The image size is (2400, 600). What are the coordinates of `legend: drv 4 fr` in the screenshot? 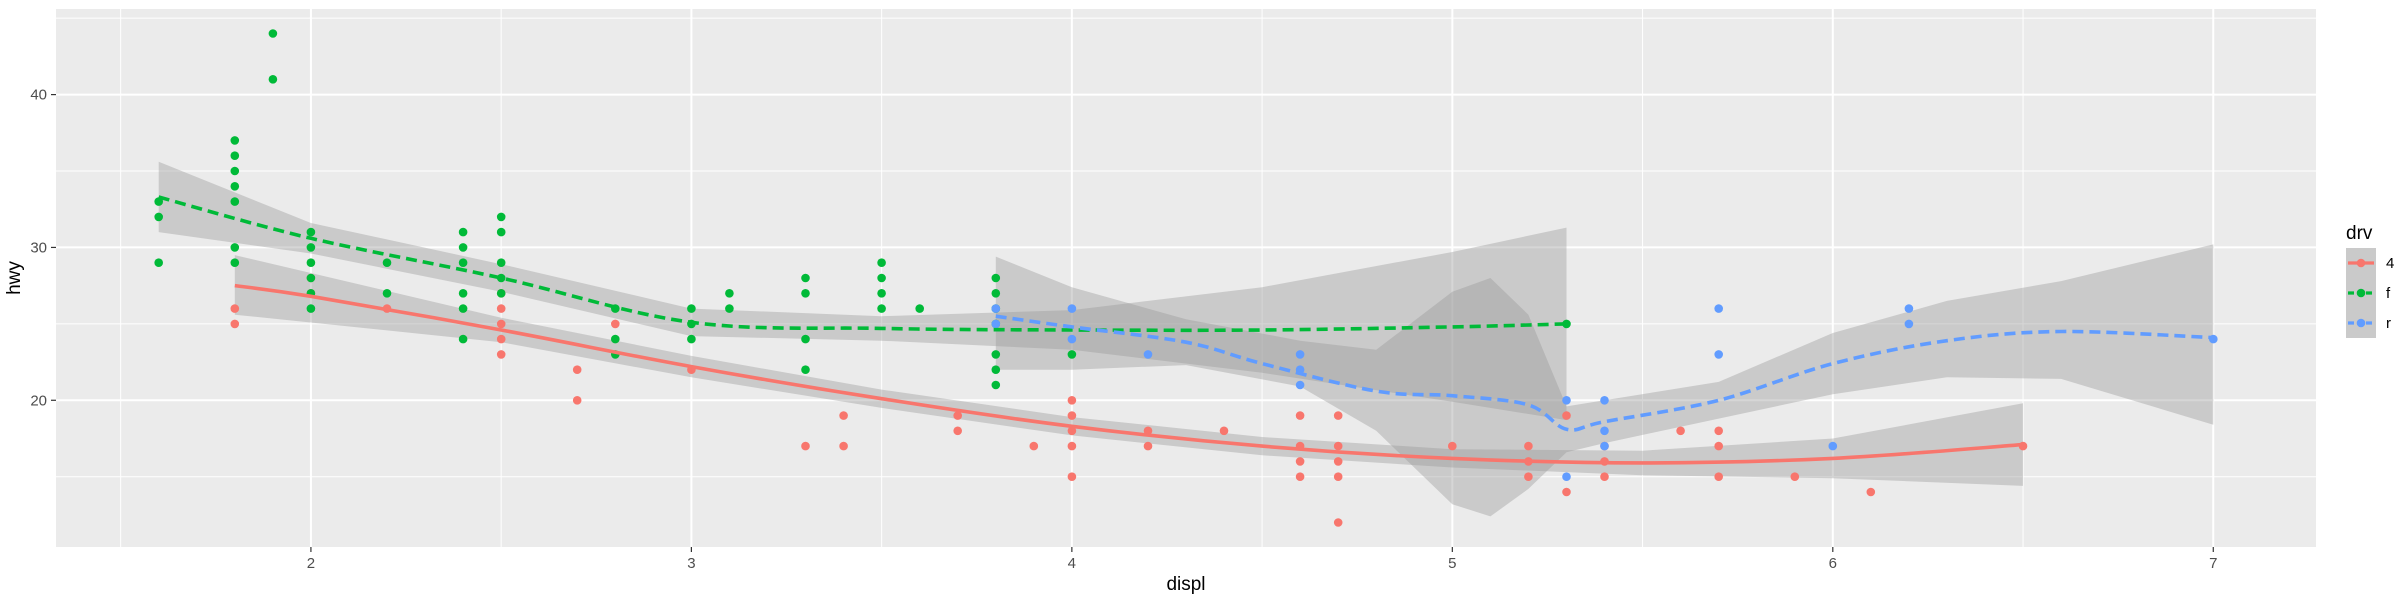 It's located at (2370, 280).